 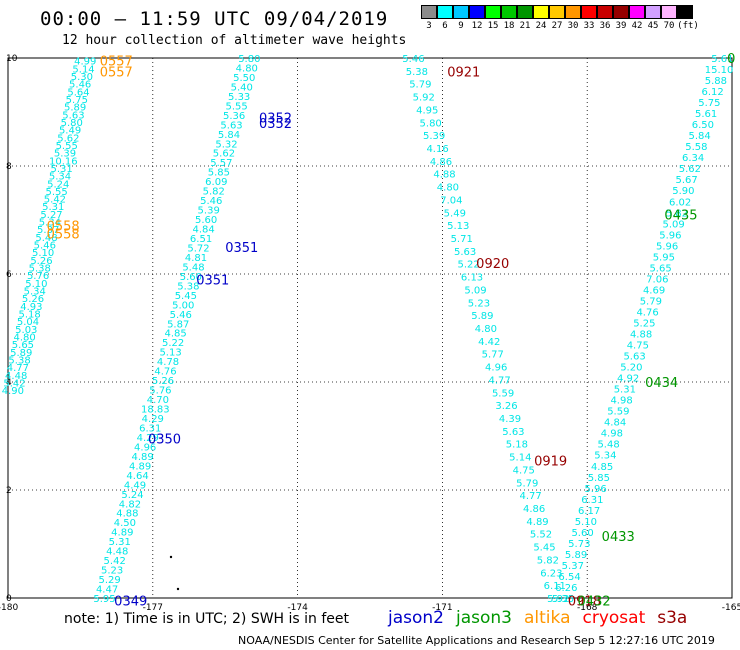 I want to click on wave-height-value: 4.98, so click(x=612, y=434).